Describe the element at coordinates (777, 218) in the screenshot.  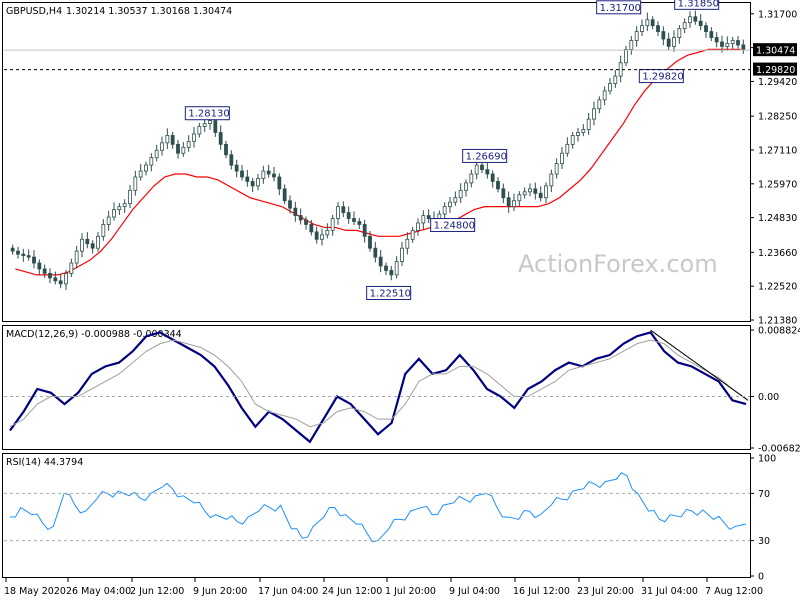
I see `price-tick-label: 1.24830` at that location.